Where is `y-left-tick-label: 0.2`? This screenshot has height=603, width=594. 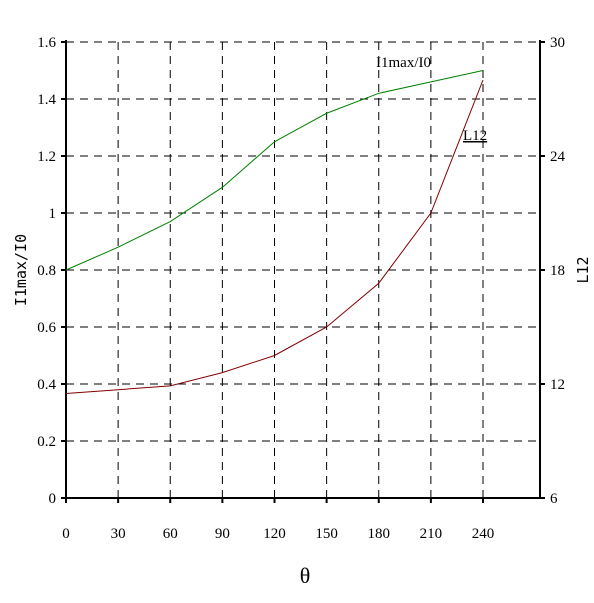 y-left-tick-label: 0.2 is located at coordinates (46, 442).